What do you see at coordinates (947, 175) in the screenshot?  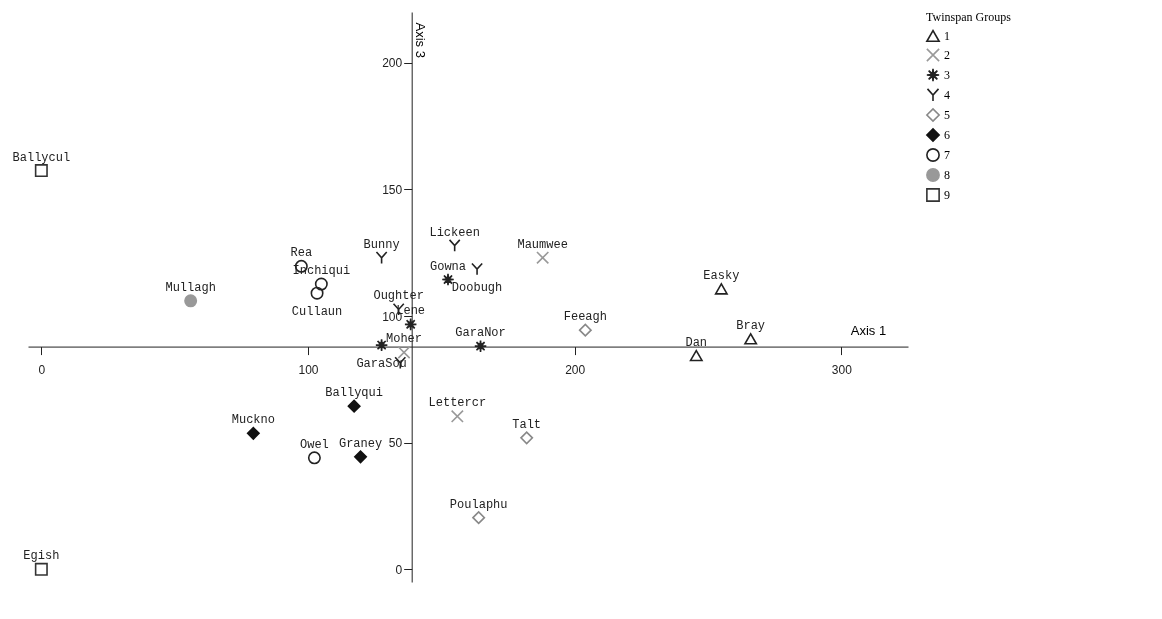 I see `legend-label: 8` at bounding box center [947, 175].